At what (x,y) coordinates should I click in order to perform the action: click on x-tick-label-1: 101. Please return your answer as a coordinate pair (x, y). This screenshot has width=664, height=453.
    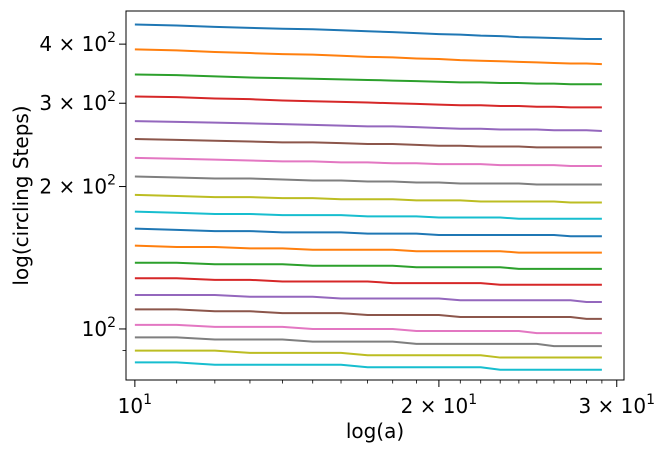
    Looking at the image, I should click on (135, 405).